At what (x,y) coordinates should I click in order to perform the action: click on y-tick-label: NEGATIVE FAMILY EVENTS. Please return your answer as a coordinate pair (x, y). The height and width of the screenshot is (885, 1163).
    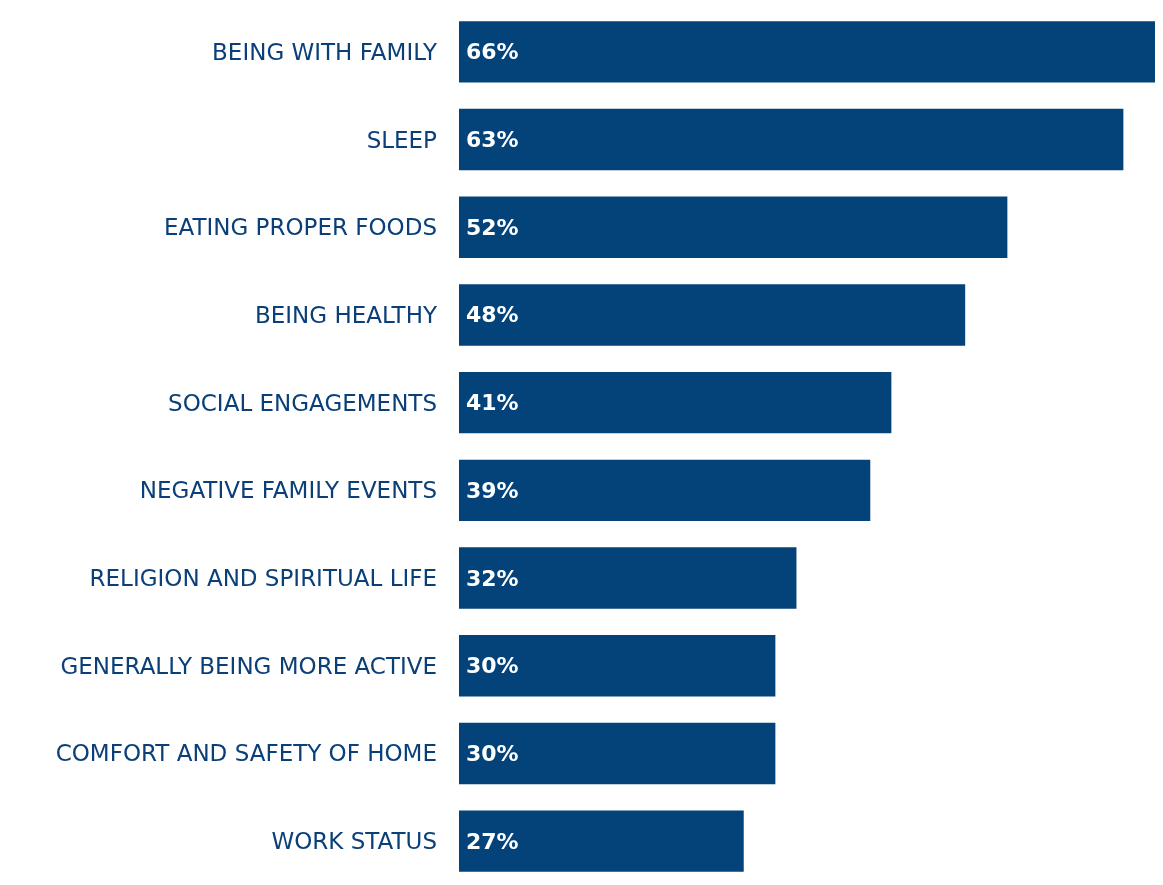
    Looking at the image, I should click on (288, 490).